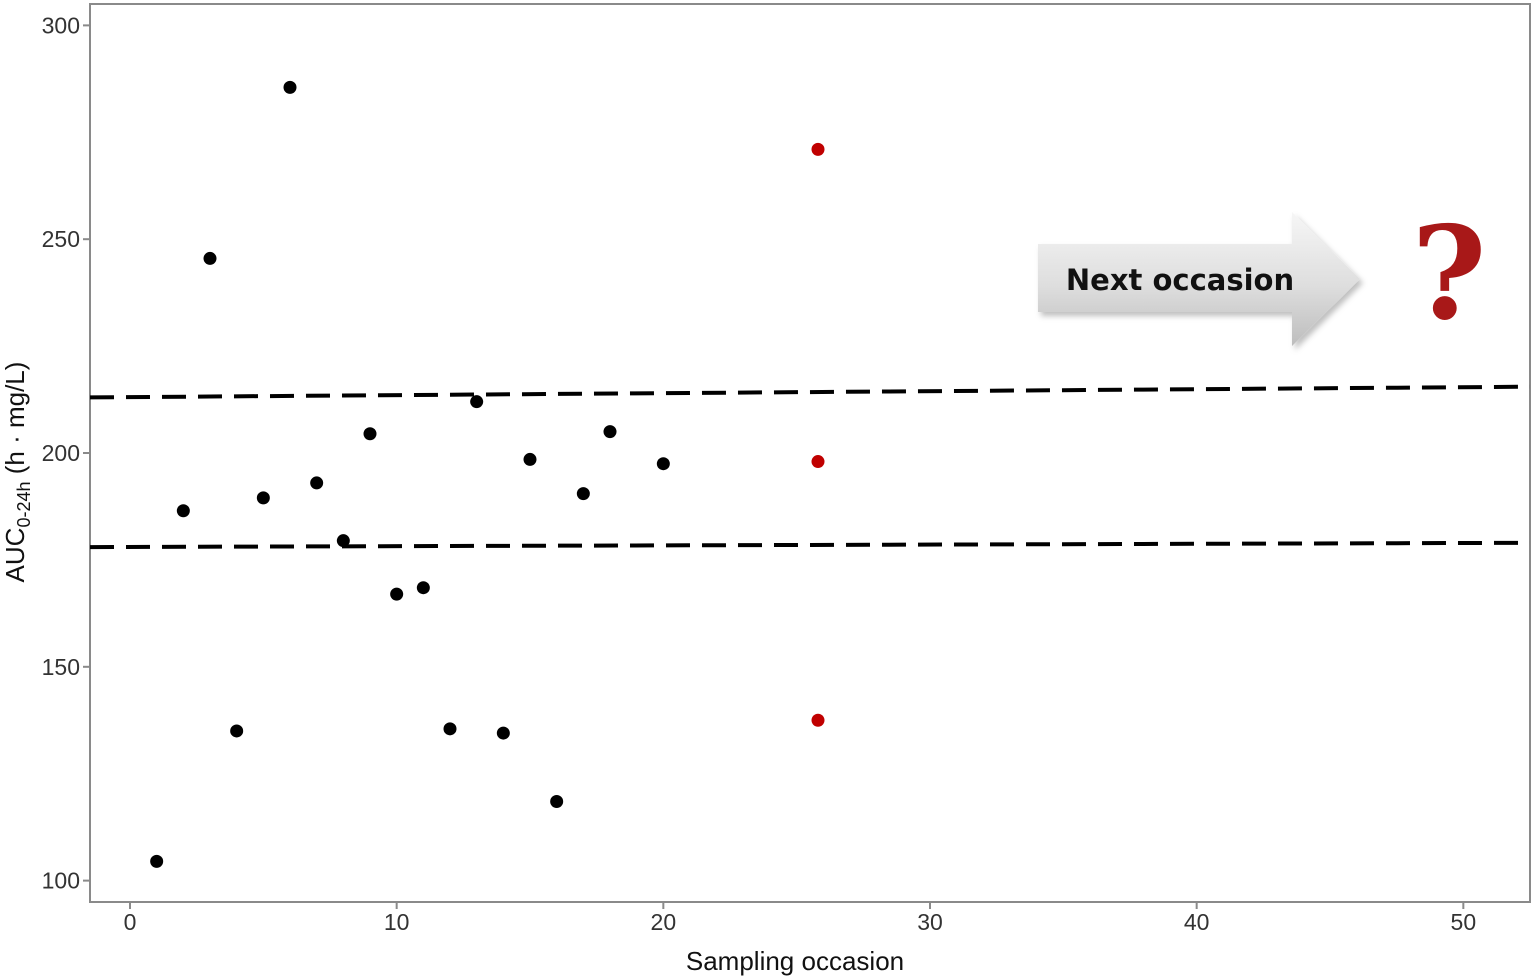  Describe the element at coordinates (1180, 280) in the screenshot. I see `next-occasion-label: Next occasion` at that location.